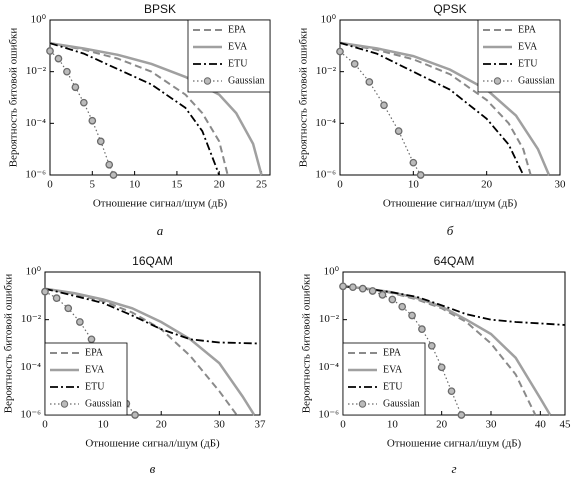  I want to click on panel-caption: г, so click(453, 468).